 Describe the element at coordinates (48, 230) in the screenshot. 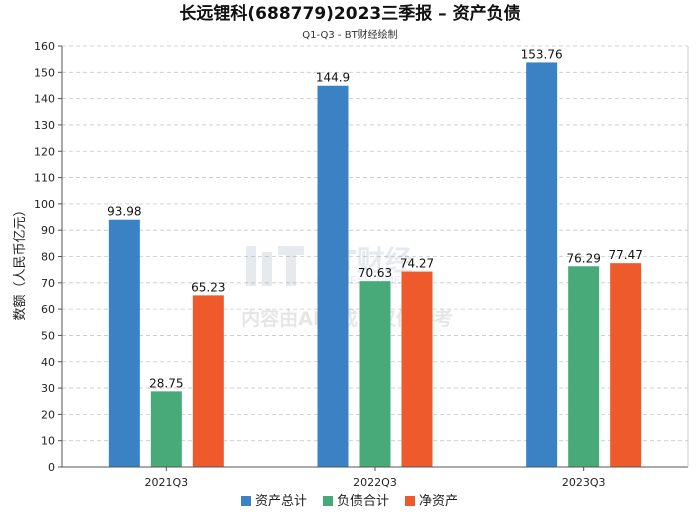

I see `y-tick-label: 90` at that location.